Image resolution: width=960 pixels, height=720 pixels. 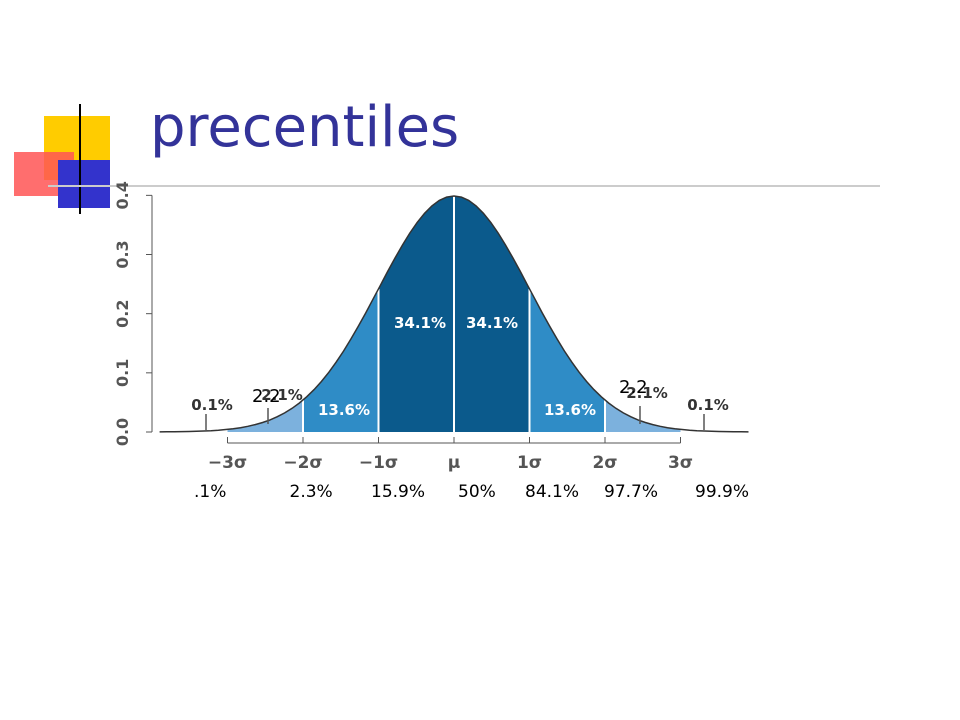 I want to click on y-tick-label: 0.3, so click(x=122, y=254).